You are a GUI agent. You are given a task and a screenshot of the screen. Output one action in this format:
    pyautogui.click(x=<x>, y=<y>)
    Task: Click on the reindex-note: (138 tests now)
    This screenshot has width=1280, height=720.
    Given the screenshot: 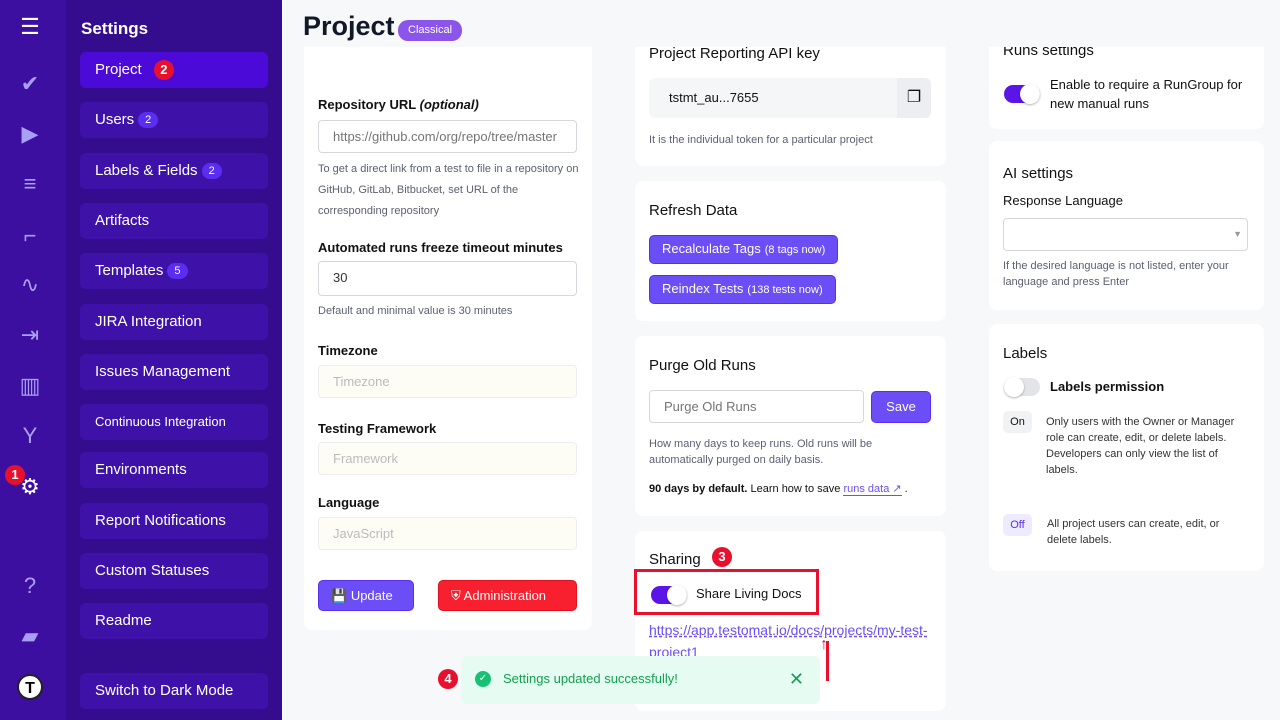 What is the action you would take?
    pyautogui.click(x=785, y=290)
    